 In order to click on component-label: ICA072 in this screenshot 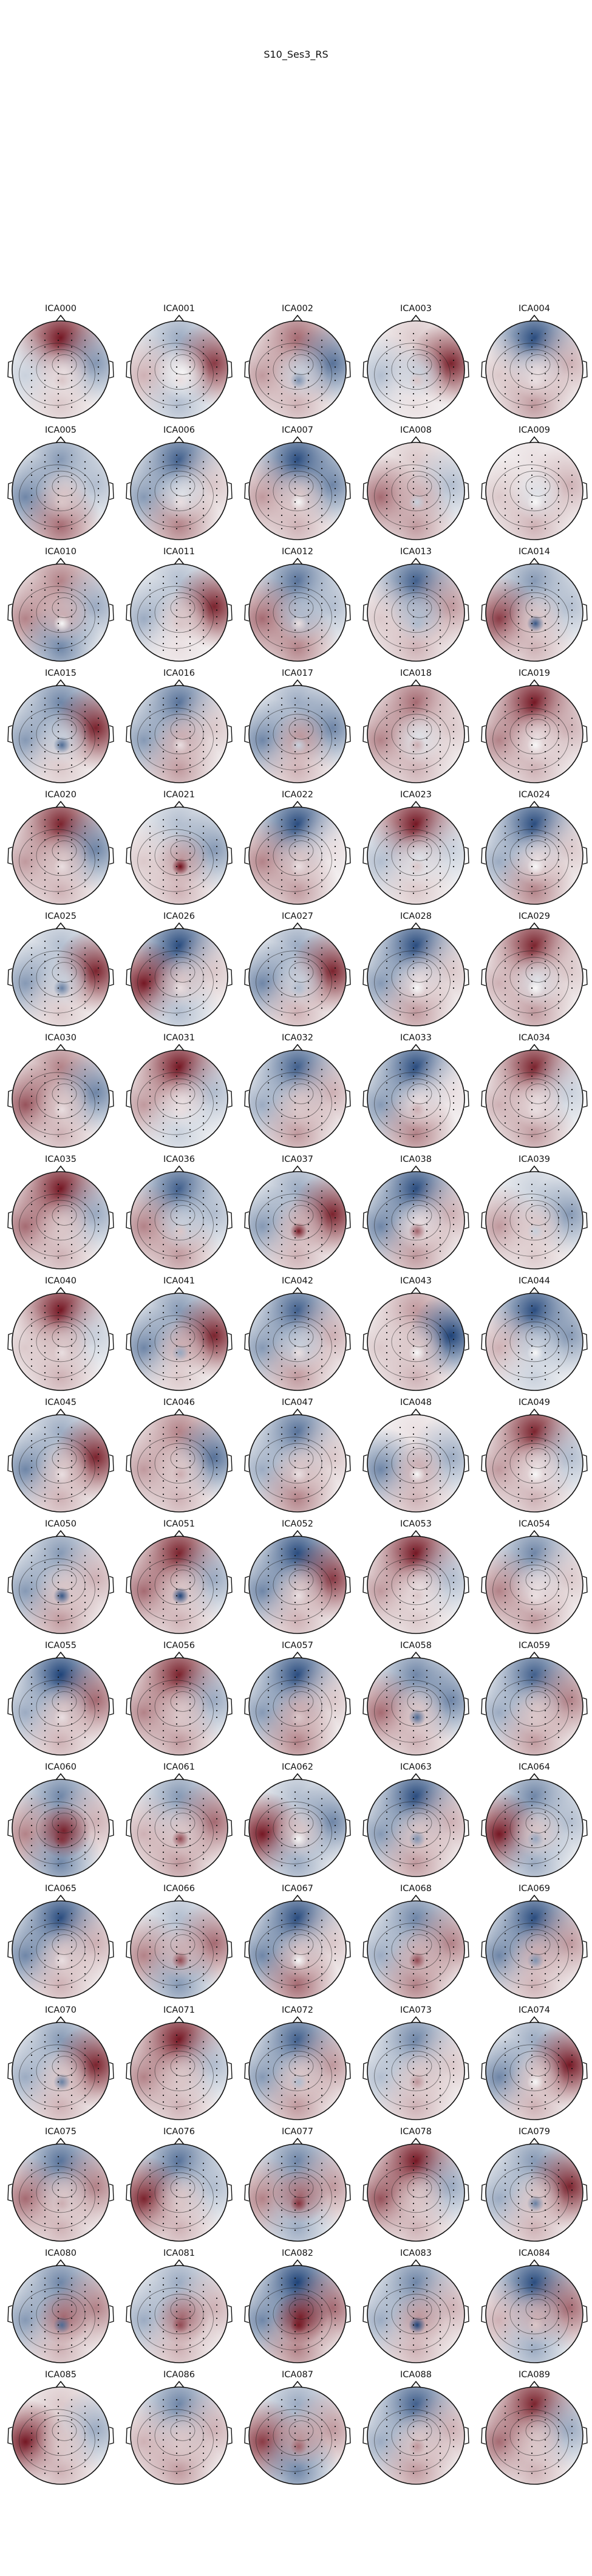, I will do `click(297, 2010)`.